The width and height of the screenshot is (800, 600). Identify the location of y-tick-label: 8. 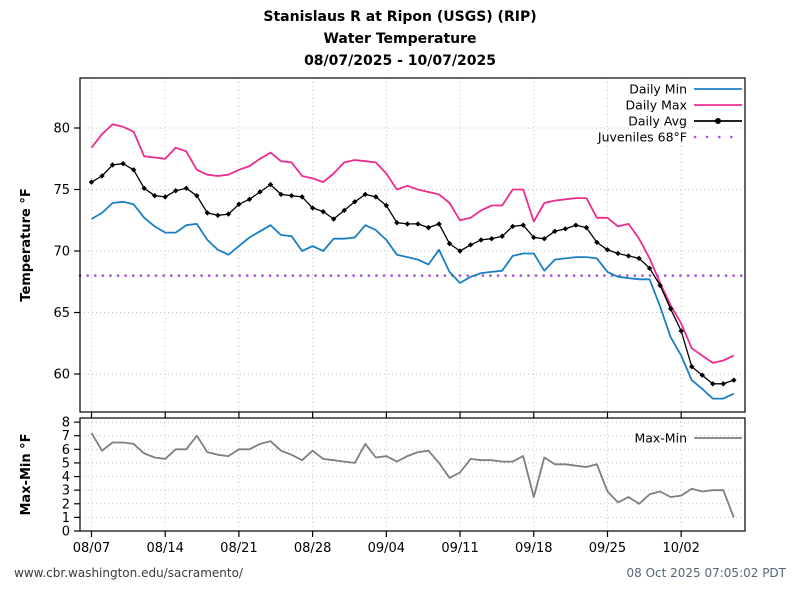
(66, 423).